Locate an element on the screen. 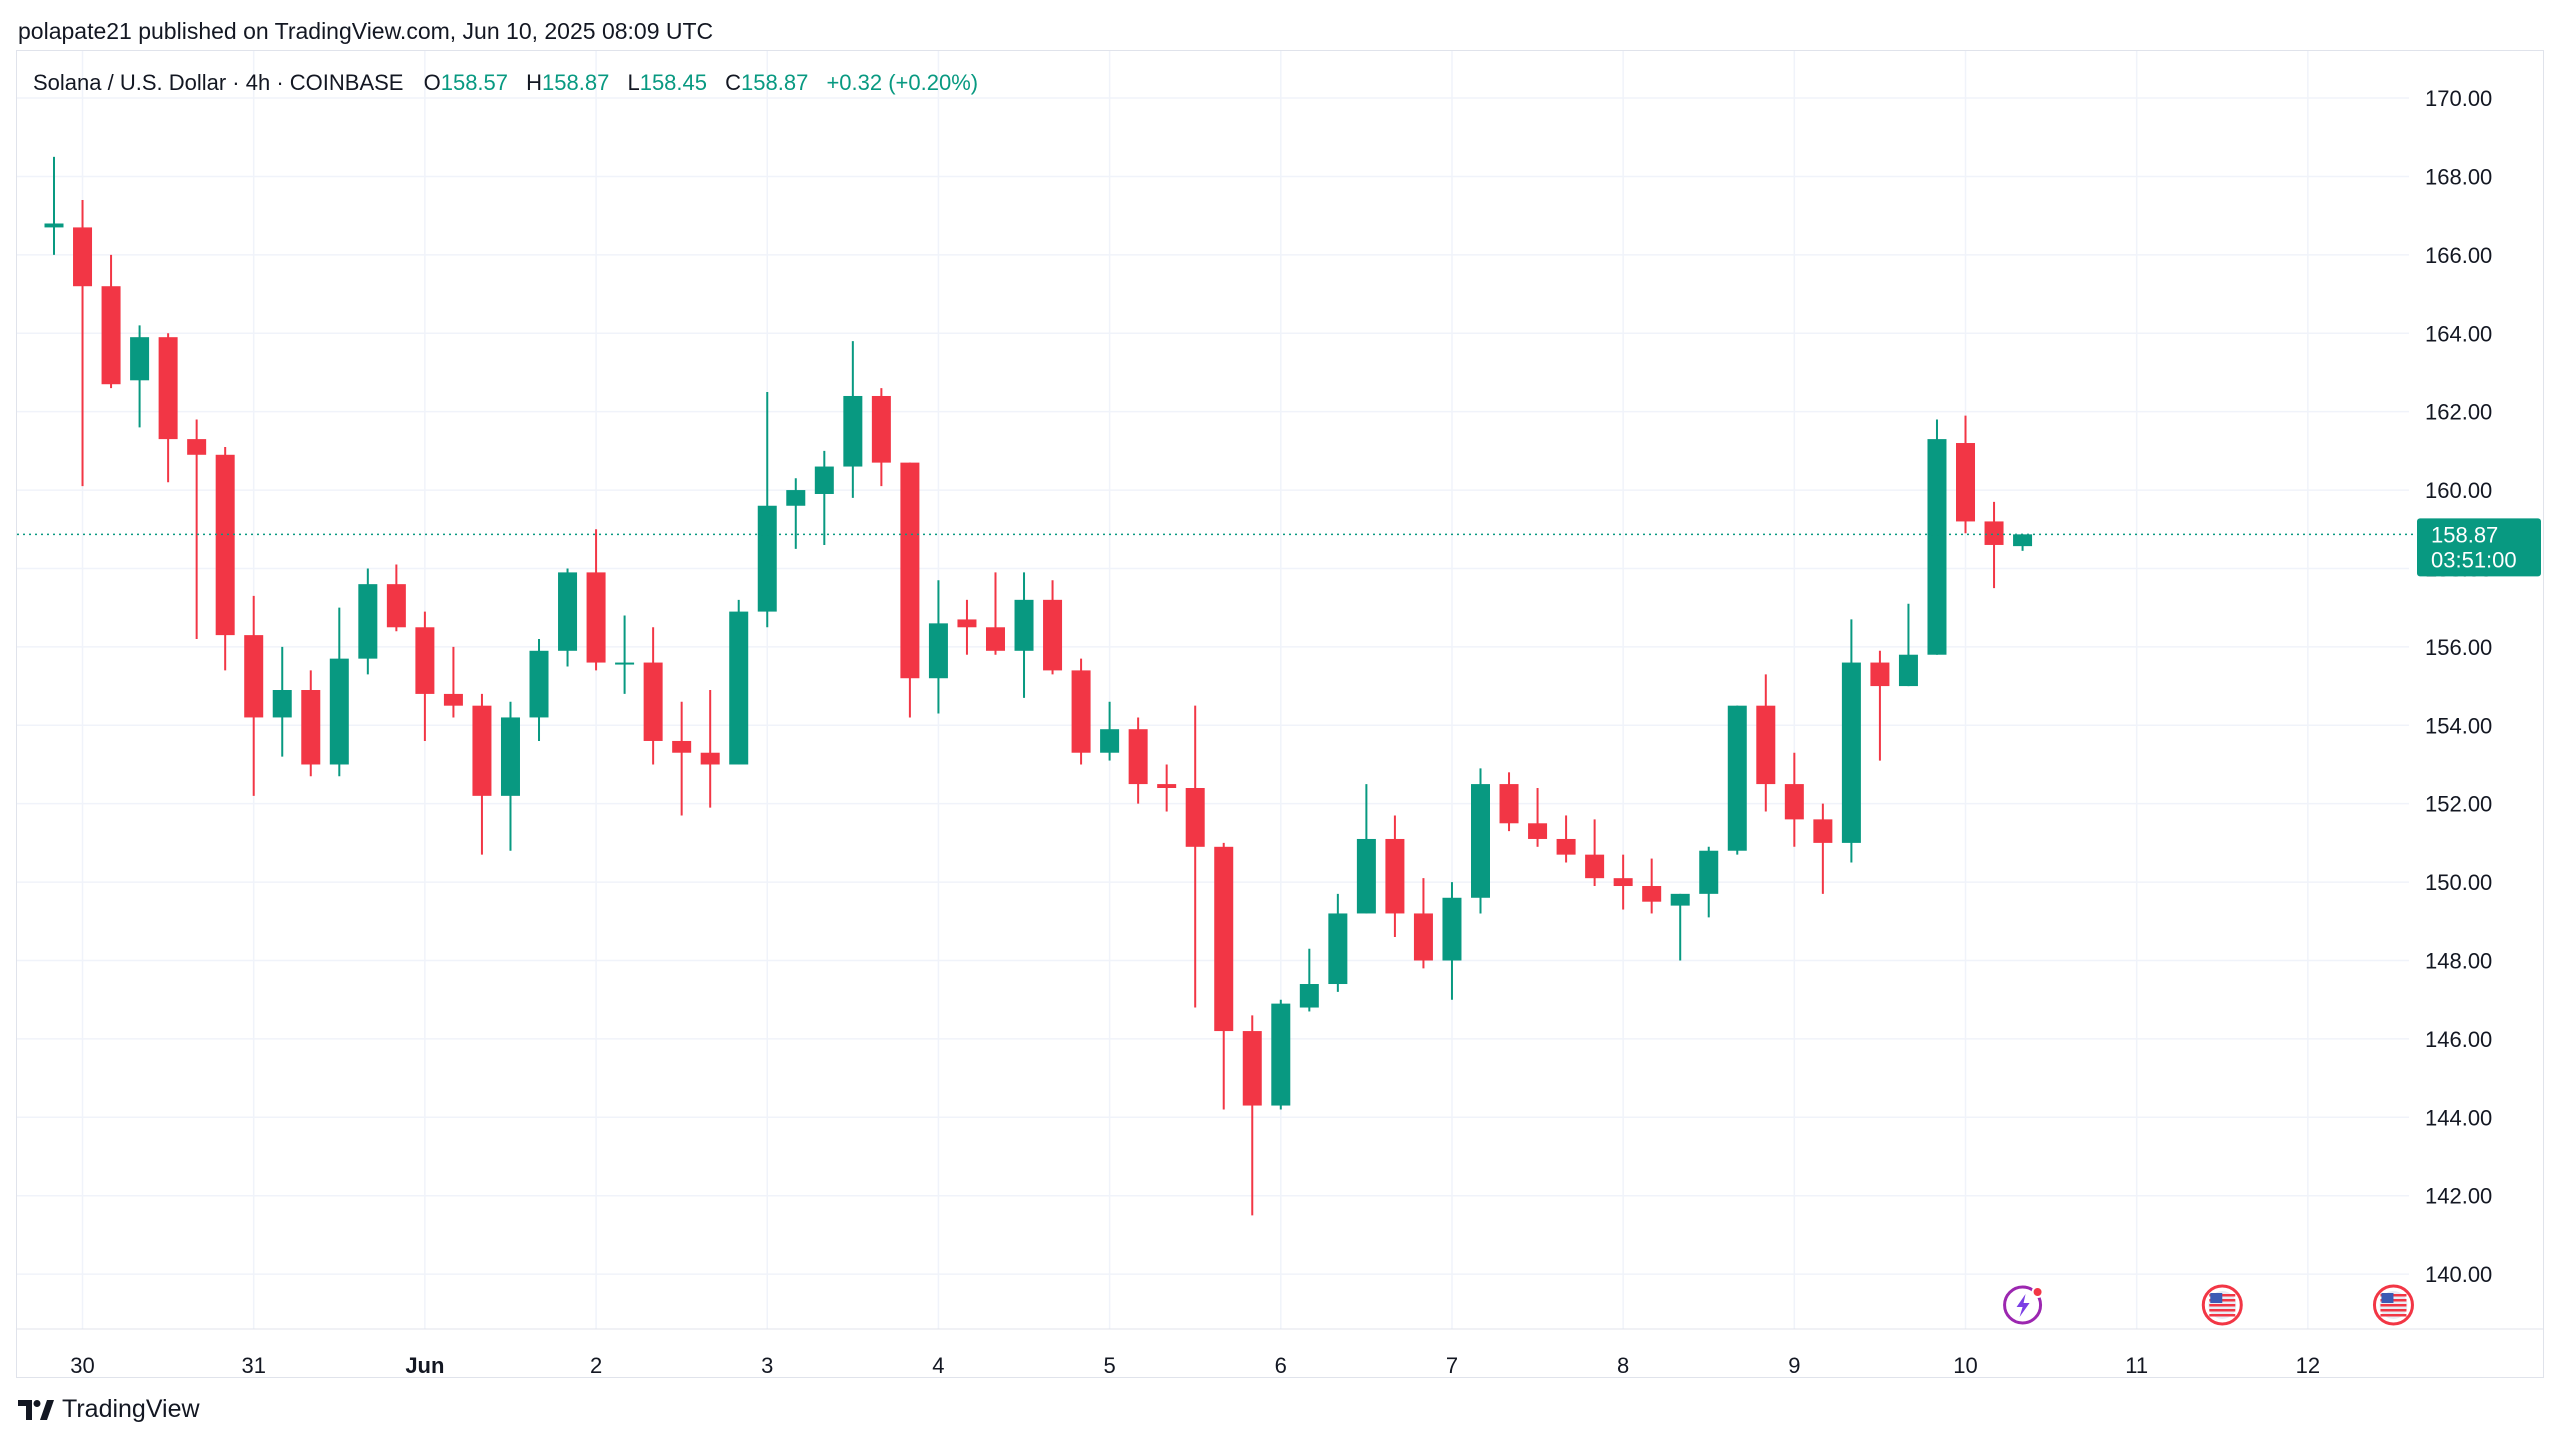 The image size is (2560, 1440). price-tick-label: 166.00 is located at coordinates (2458, 255).